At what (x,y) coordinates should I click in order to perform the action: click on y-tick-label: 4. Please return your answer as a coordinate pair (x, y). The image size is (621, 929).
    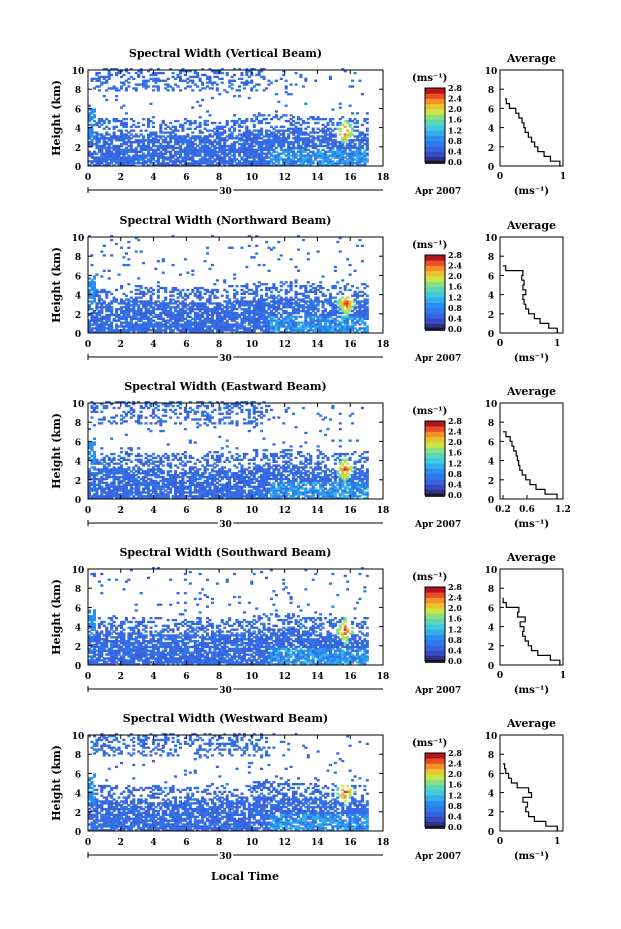
    Looking at the image, I should click on (78, 130).